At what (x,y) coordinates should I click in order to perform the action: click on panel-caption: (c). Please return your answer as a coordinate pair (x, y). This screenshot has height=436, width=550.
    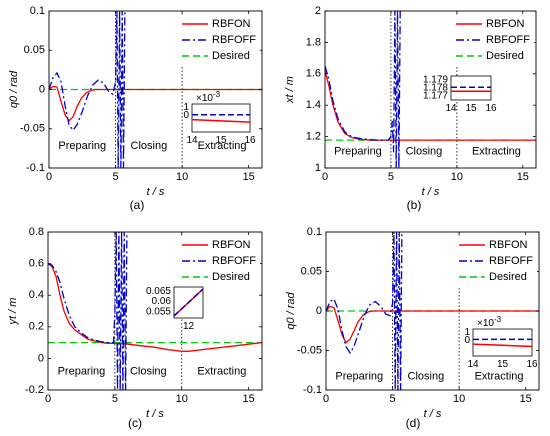
    Looking at the image, I should click on (135, 423).